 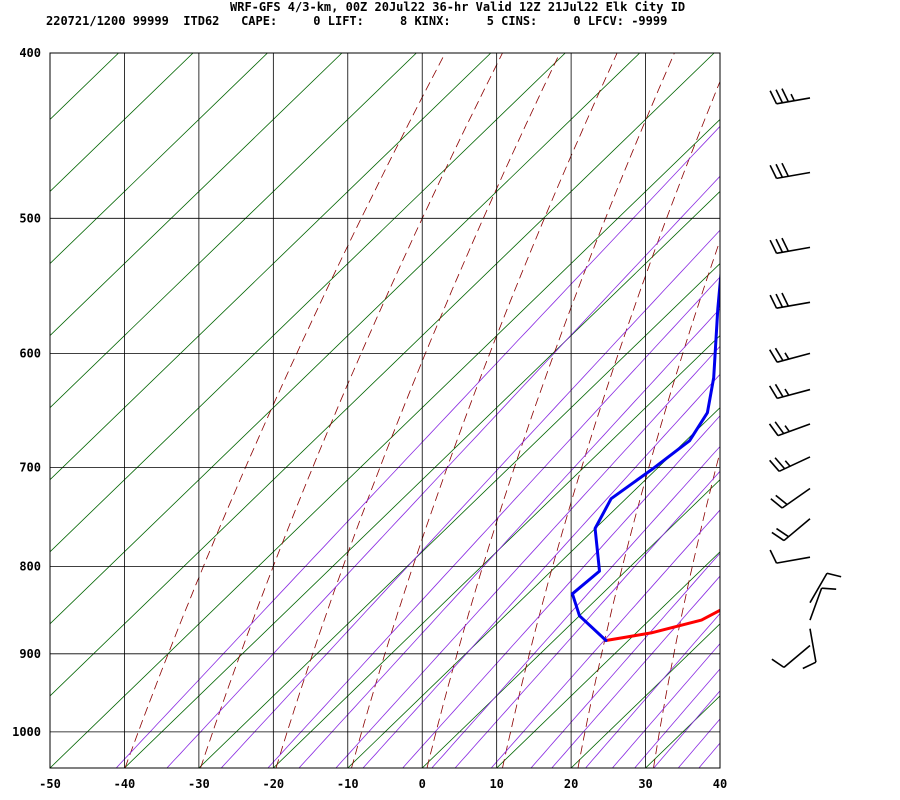 I want to click on temperature-profile, so click(x=662, y=625).